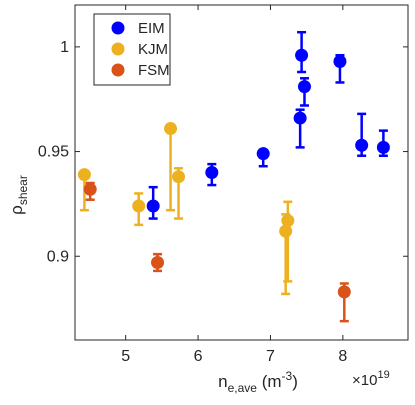 This screenshot has width=415, height=405. I want to click on x-axis-multiplier-exponent: 19, so click(383, 375).